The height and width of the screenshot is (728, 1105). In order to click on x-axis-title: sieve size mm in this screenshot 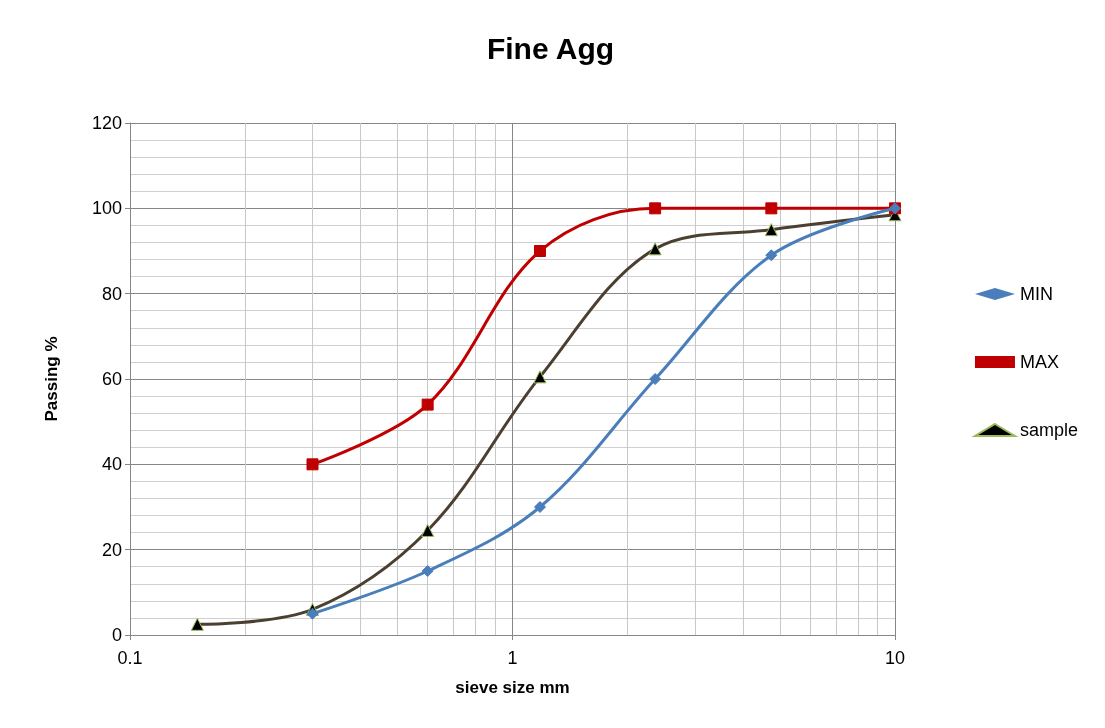, I will do `click(512, 687)`.